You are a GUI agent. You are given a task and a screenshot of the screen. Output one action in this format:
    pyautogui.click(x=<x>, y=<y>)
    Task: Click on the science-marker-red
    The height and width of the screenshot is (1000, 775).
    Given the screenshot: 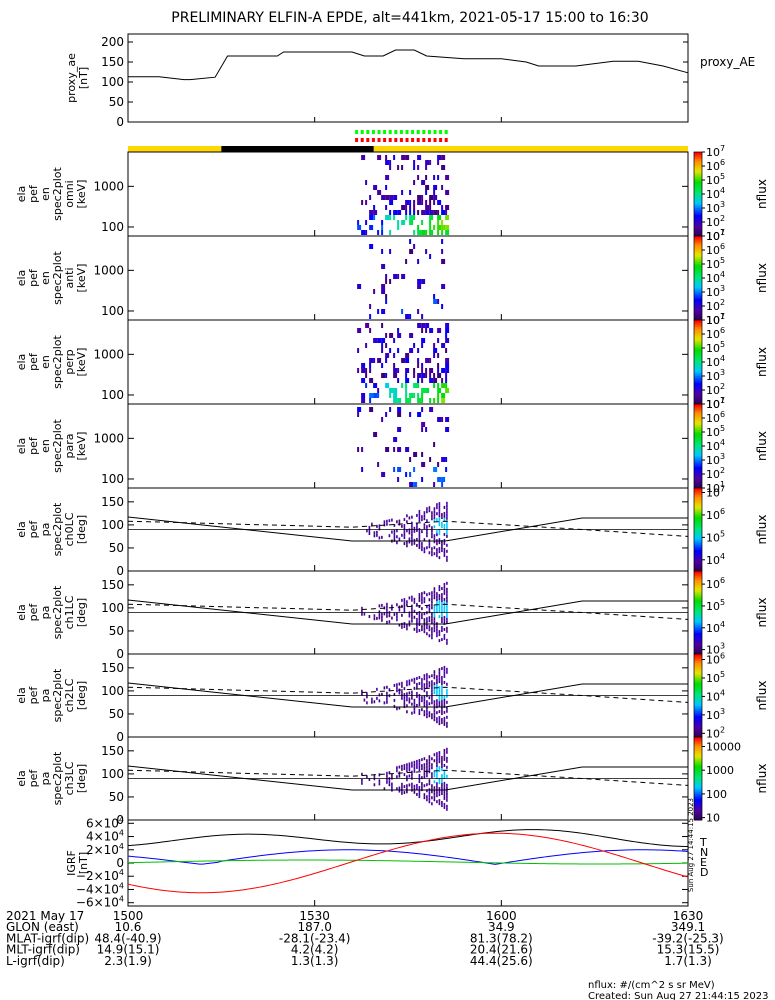 What is the action you would take?
    pyautogui.click(x=401, y=140)
    